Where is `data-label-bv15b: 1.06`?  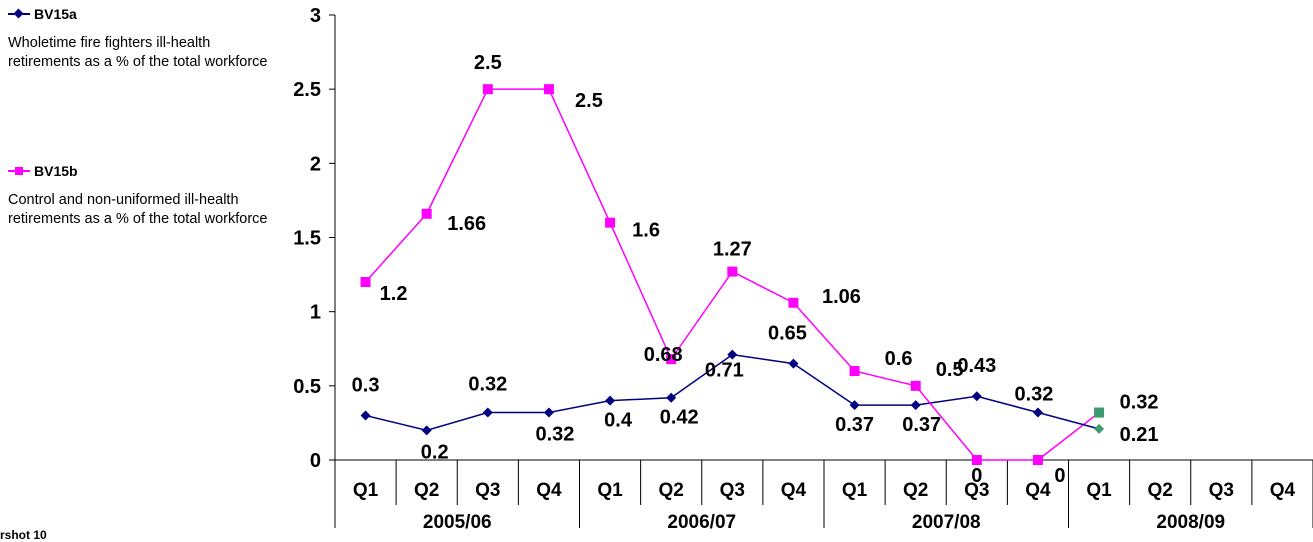
data-label-bv15b: 1.06 is located at coordinates (841, 297).